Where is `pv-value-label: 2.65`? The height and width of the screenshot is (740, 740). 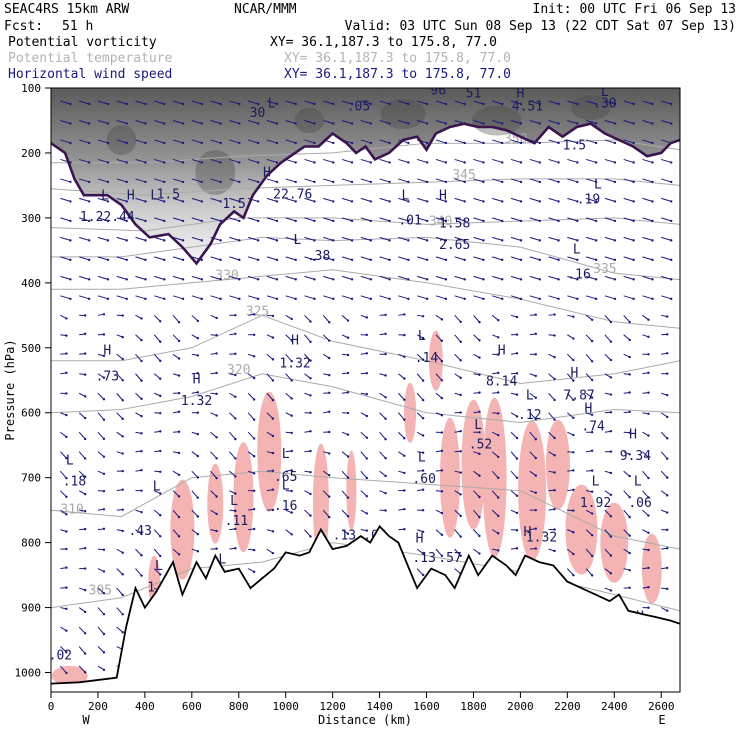
pv-value-label: 2.65 is located at coordinates (454, 245).